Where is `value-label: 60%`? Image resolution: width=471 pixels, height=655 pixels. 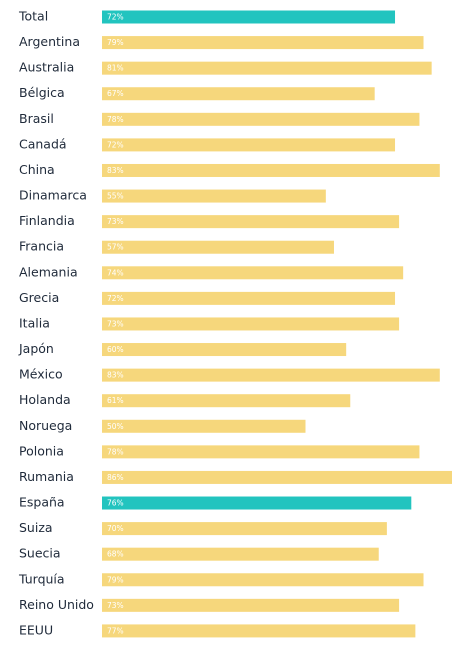 value-label: 60% is located at coordinates (115, 349).